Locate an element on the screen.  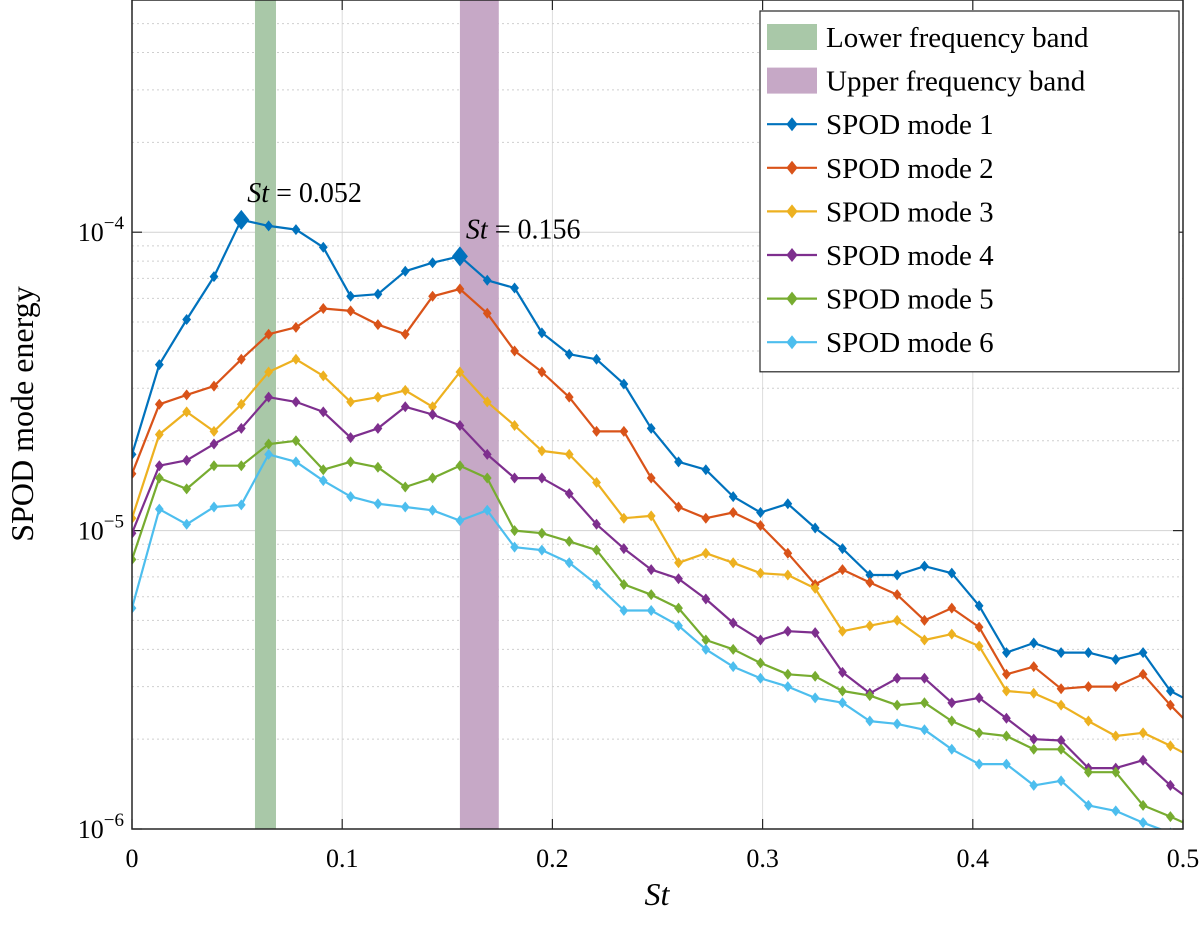
annotation-var: St is located at coordinates (258, 193).